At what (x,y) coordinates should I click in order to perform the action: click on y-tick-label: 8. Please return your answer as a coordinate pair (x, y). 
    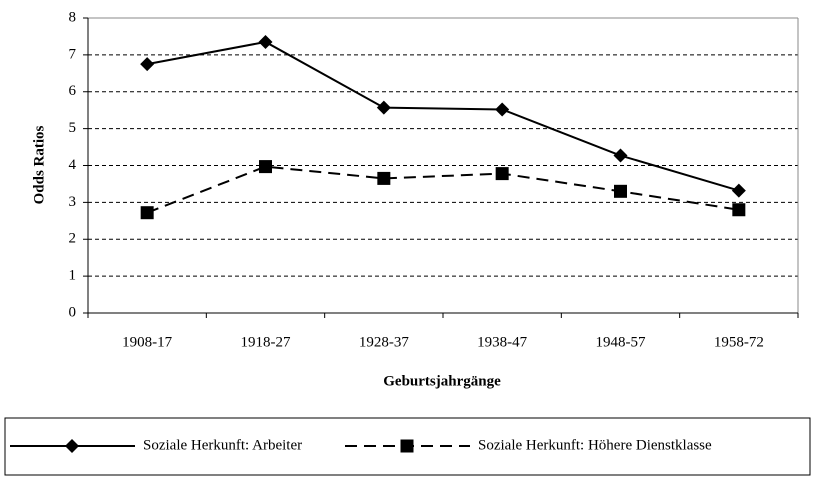
    Looking at the image, I should click on (73, 17).